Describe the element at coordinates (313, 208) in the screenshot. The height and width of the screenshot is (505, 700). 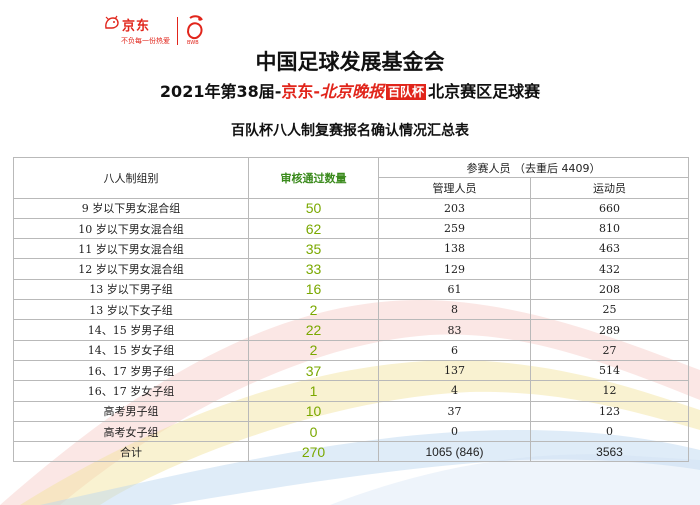
I see `cell-approved: 50` at that location.